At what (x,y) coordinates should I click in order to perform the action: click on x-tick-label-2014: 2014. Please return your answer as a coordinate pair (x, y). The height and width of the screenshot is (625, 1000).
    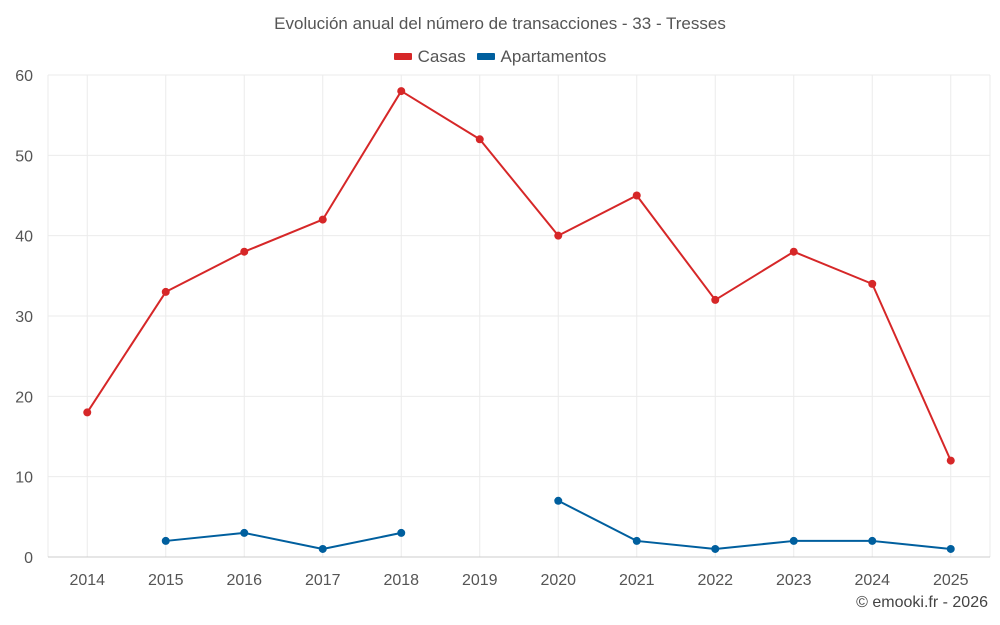
    Looking at the image, I should click on (87, 580).